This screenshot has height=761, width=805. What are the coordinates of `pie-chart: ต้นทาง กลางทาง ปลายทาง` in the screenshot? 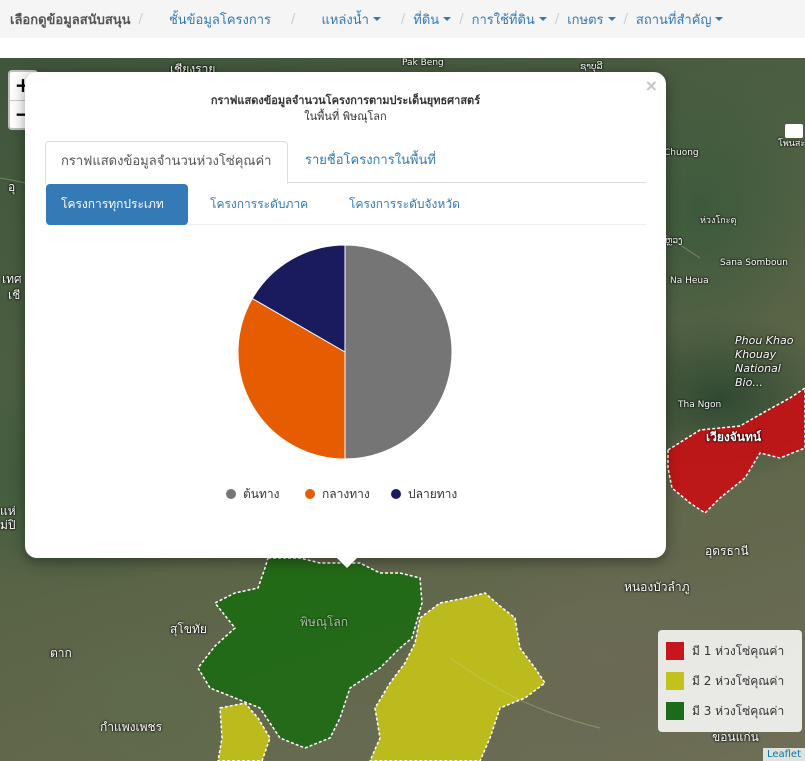 It's located at (341, 372).